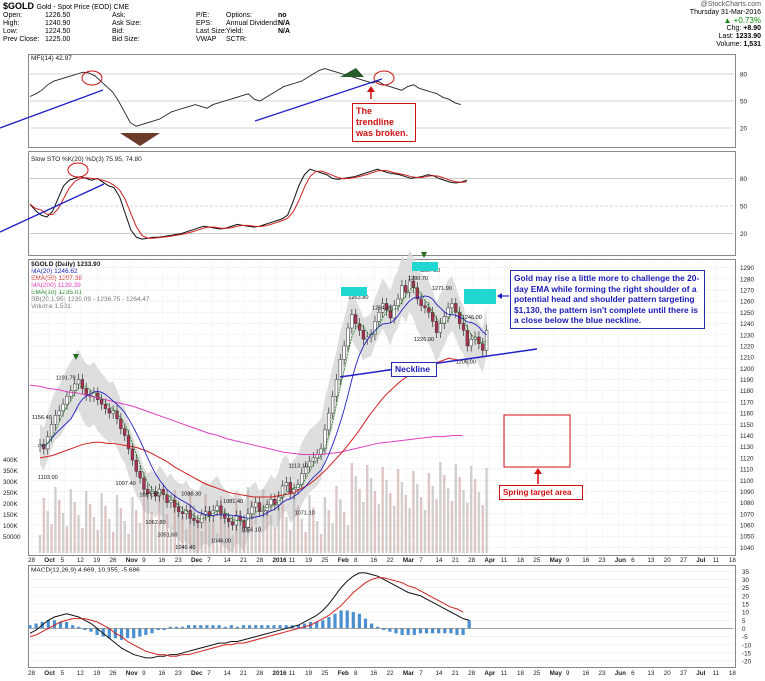 This screenshot has width=765, height=681. What do you see at coordinates (747, 402) in the screenshot?
I see `price-tick-label: 1170` at bounding box center [747, 402].